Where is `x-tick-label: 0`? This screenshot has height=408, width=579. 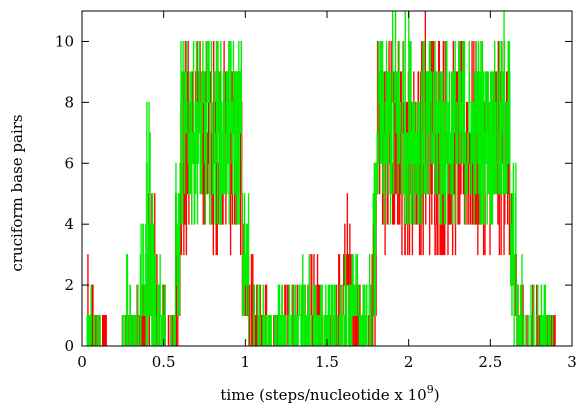 x-tick-label: 0 is located at coordinates (82, 362).